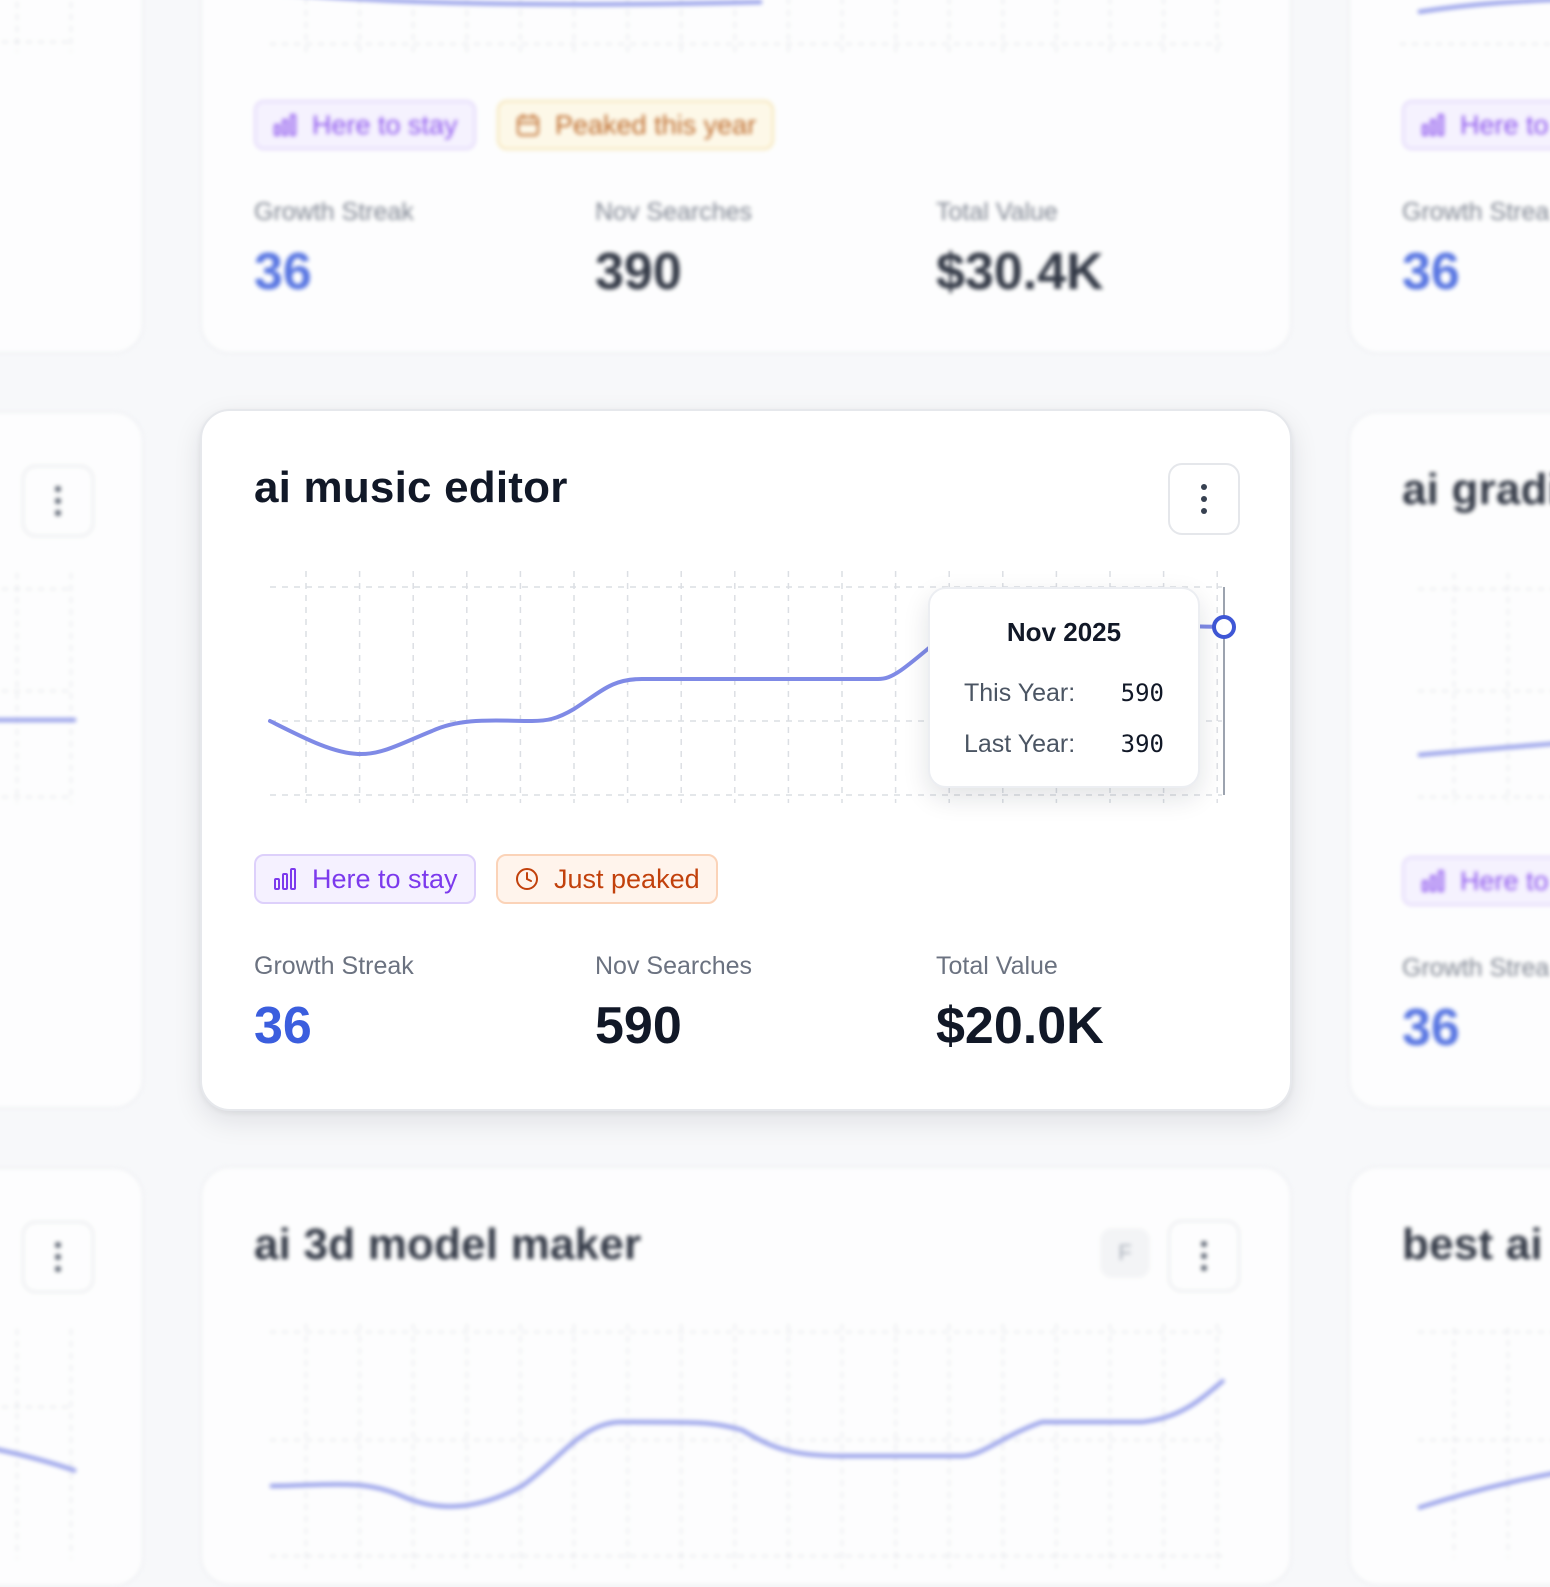 The height and width of the screenshot is (1587, 1550). I want to click on card-title: best ai, so click(1472, 1244).